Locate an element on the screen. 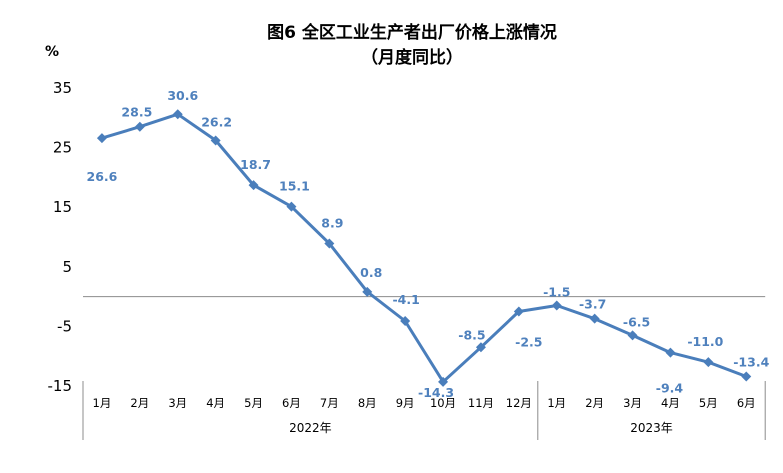  chart-title: 图6 全区工业生产者出厂价格上涨情况 is located at coordinates (412, 32).